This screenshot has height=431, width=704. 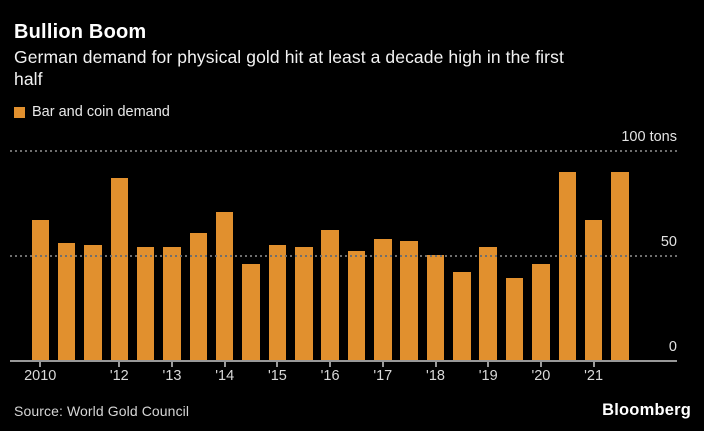 I want to click on x-tick-label: '17, so click(x=383, y=376).